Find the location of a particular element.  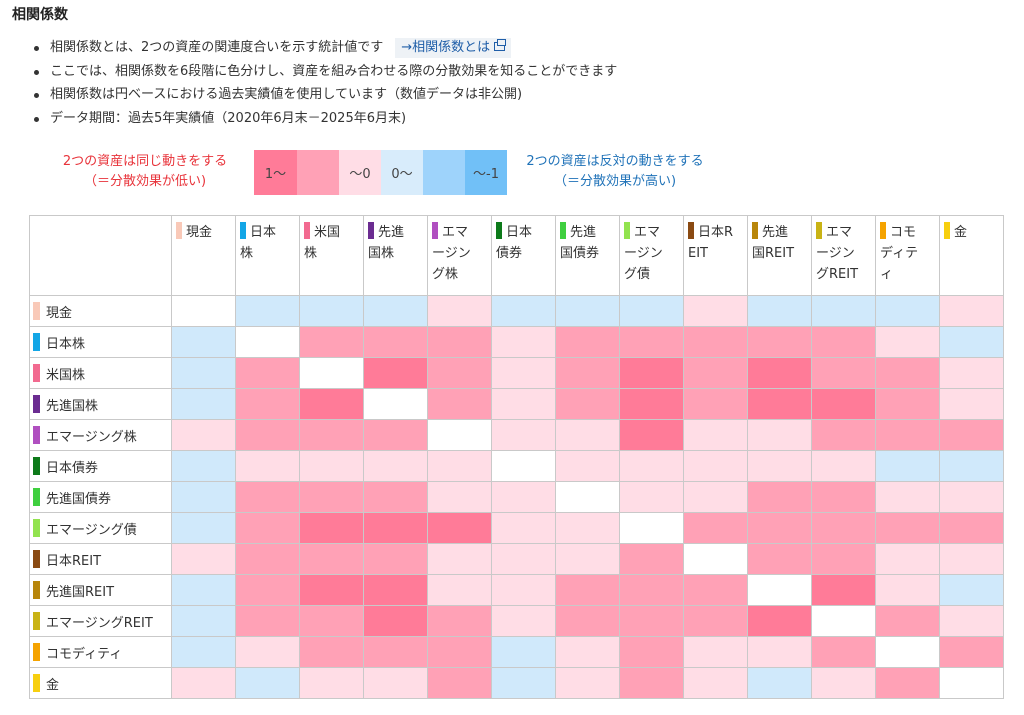

row-header: 日本株 is located at coordinates (100, 342).